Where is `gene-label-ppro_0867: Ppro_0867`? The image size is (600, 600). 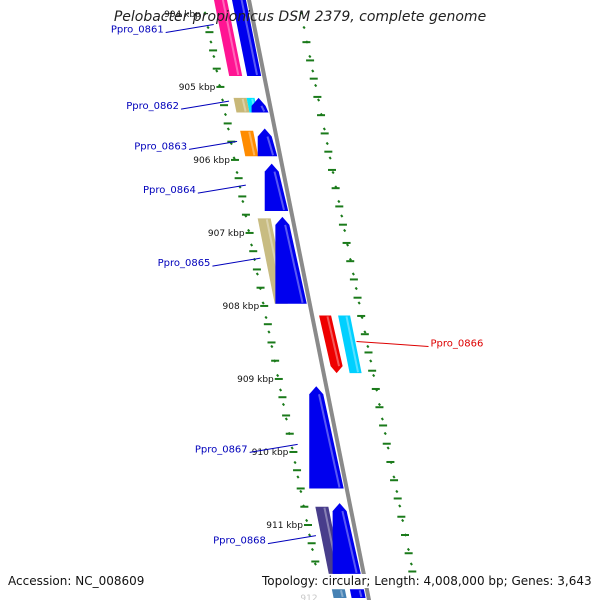 gene-label-ppro_0867: Ppro_0867 is located at coordinates (221, 449).